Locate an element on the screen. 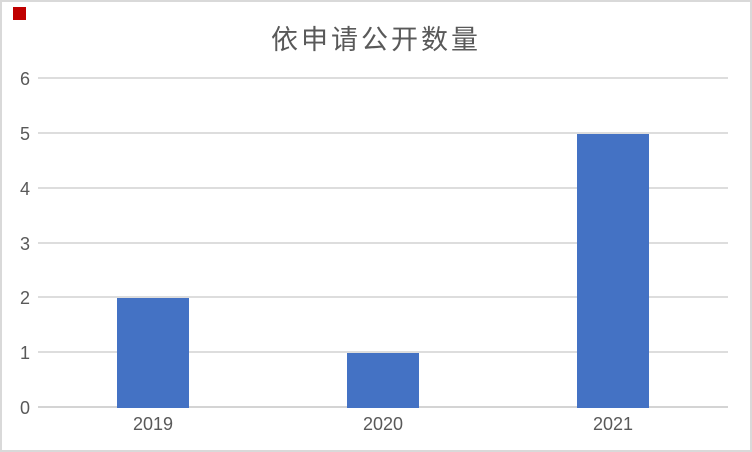 The height and width of the screenshot is (452, 752). red-square-marker-icon is located at coordinates (19, 13).